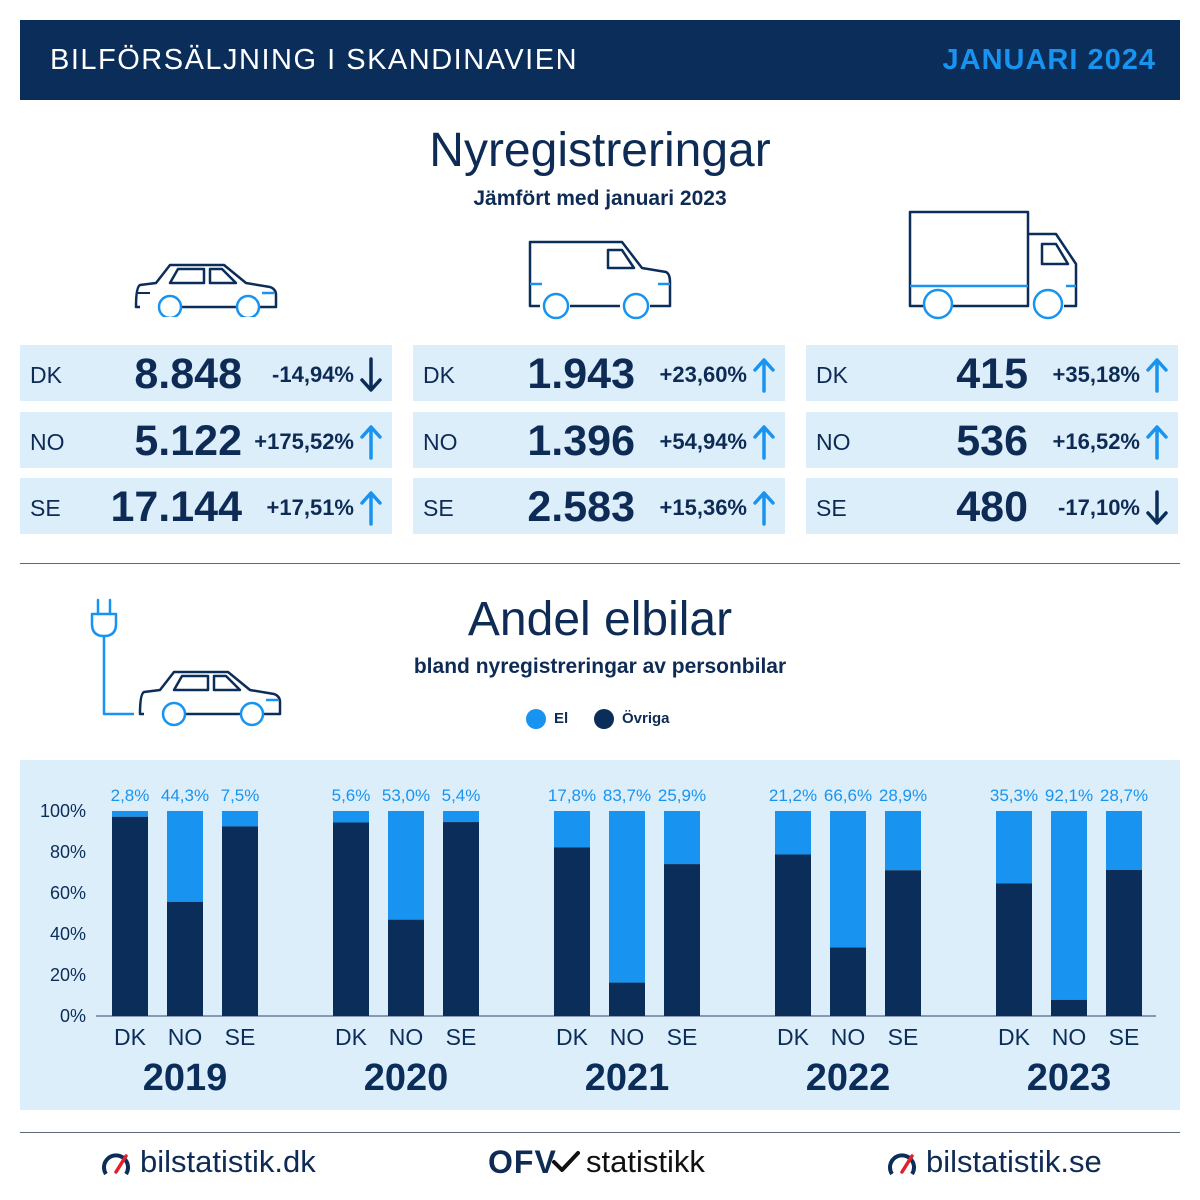 The image size is (1200, 1200). Describe the element at coordinates (351, 919) in the screenshot. I see `bar-ovriga-2020-dk` at that location.